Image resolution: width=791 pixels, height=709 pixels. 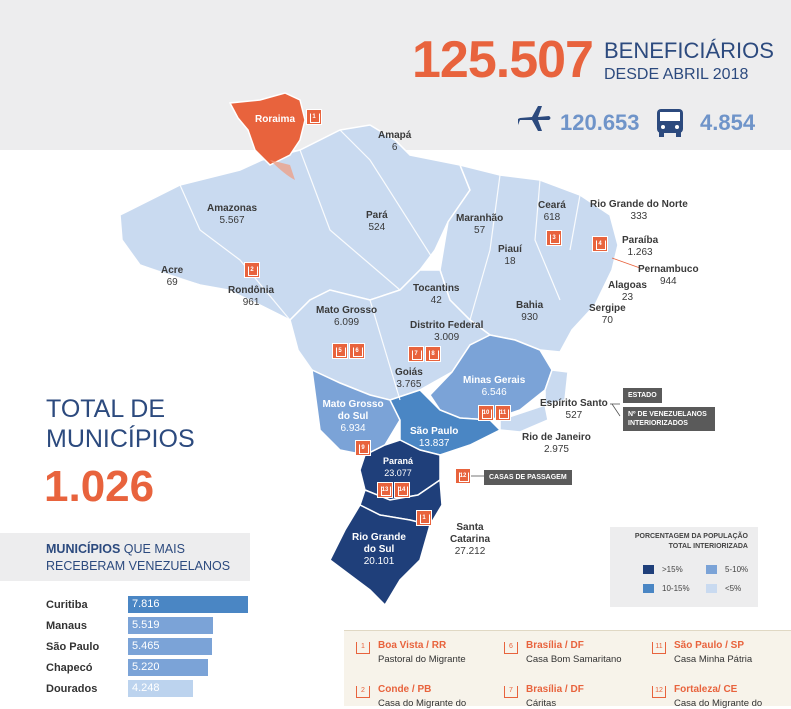 What do you see at coordinates (447, 331) in the screenshot?
I see `state-label-distrito-federal: Distrito Federal 3.009` at bounding box center [447, 331].